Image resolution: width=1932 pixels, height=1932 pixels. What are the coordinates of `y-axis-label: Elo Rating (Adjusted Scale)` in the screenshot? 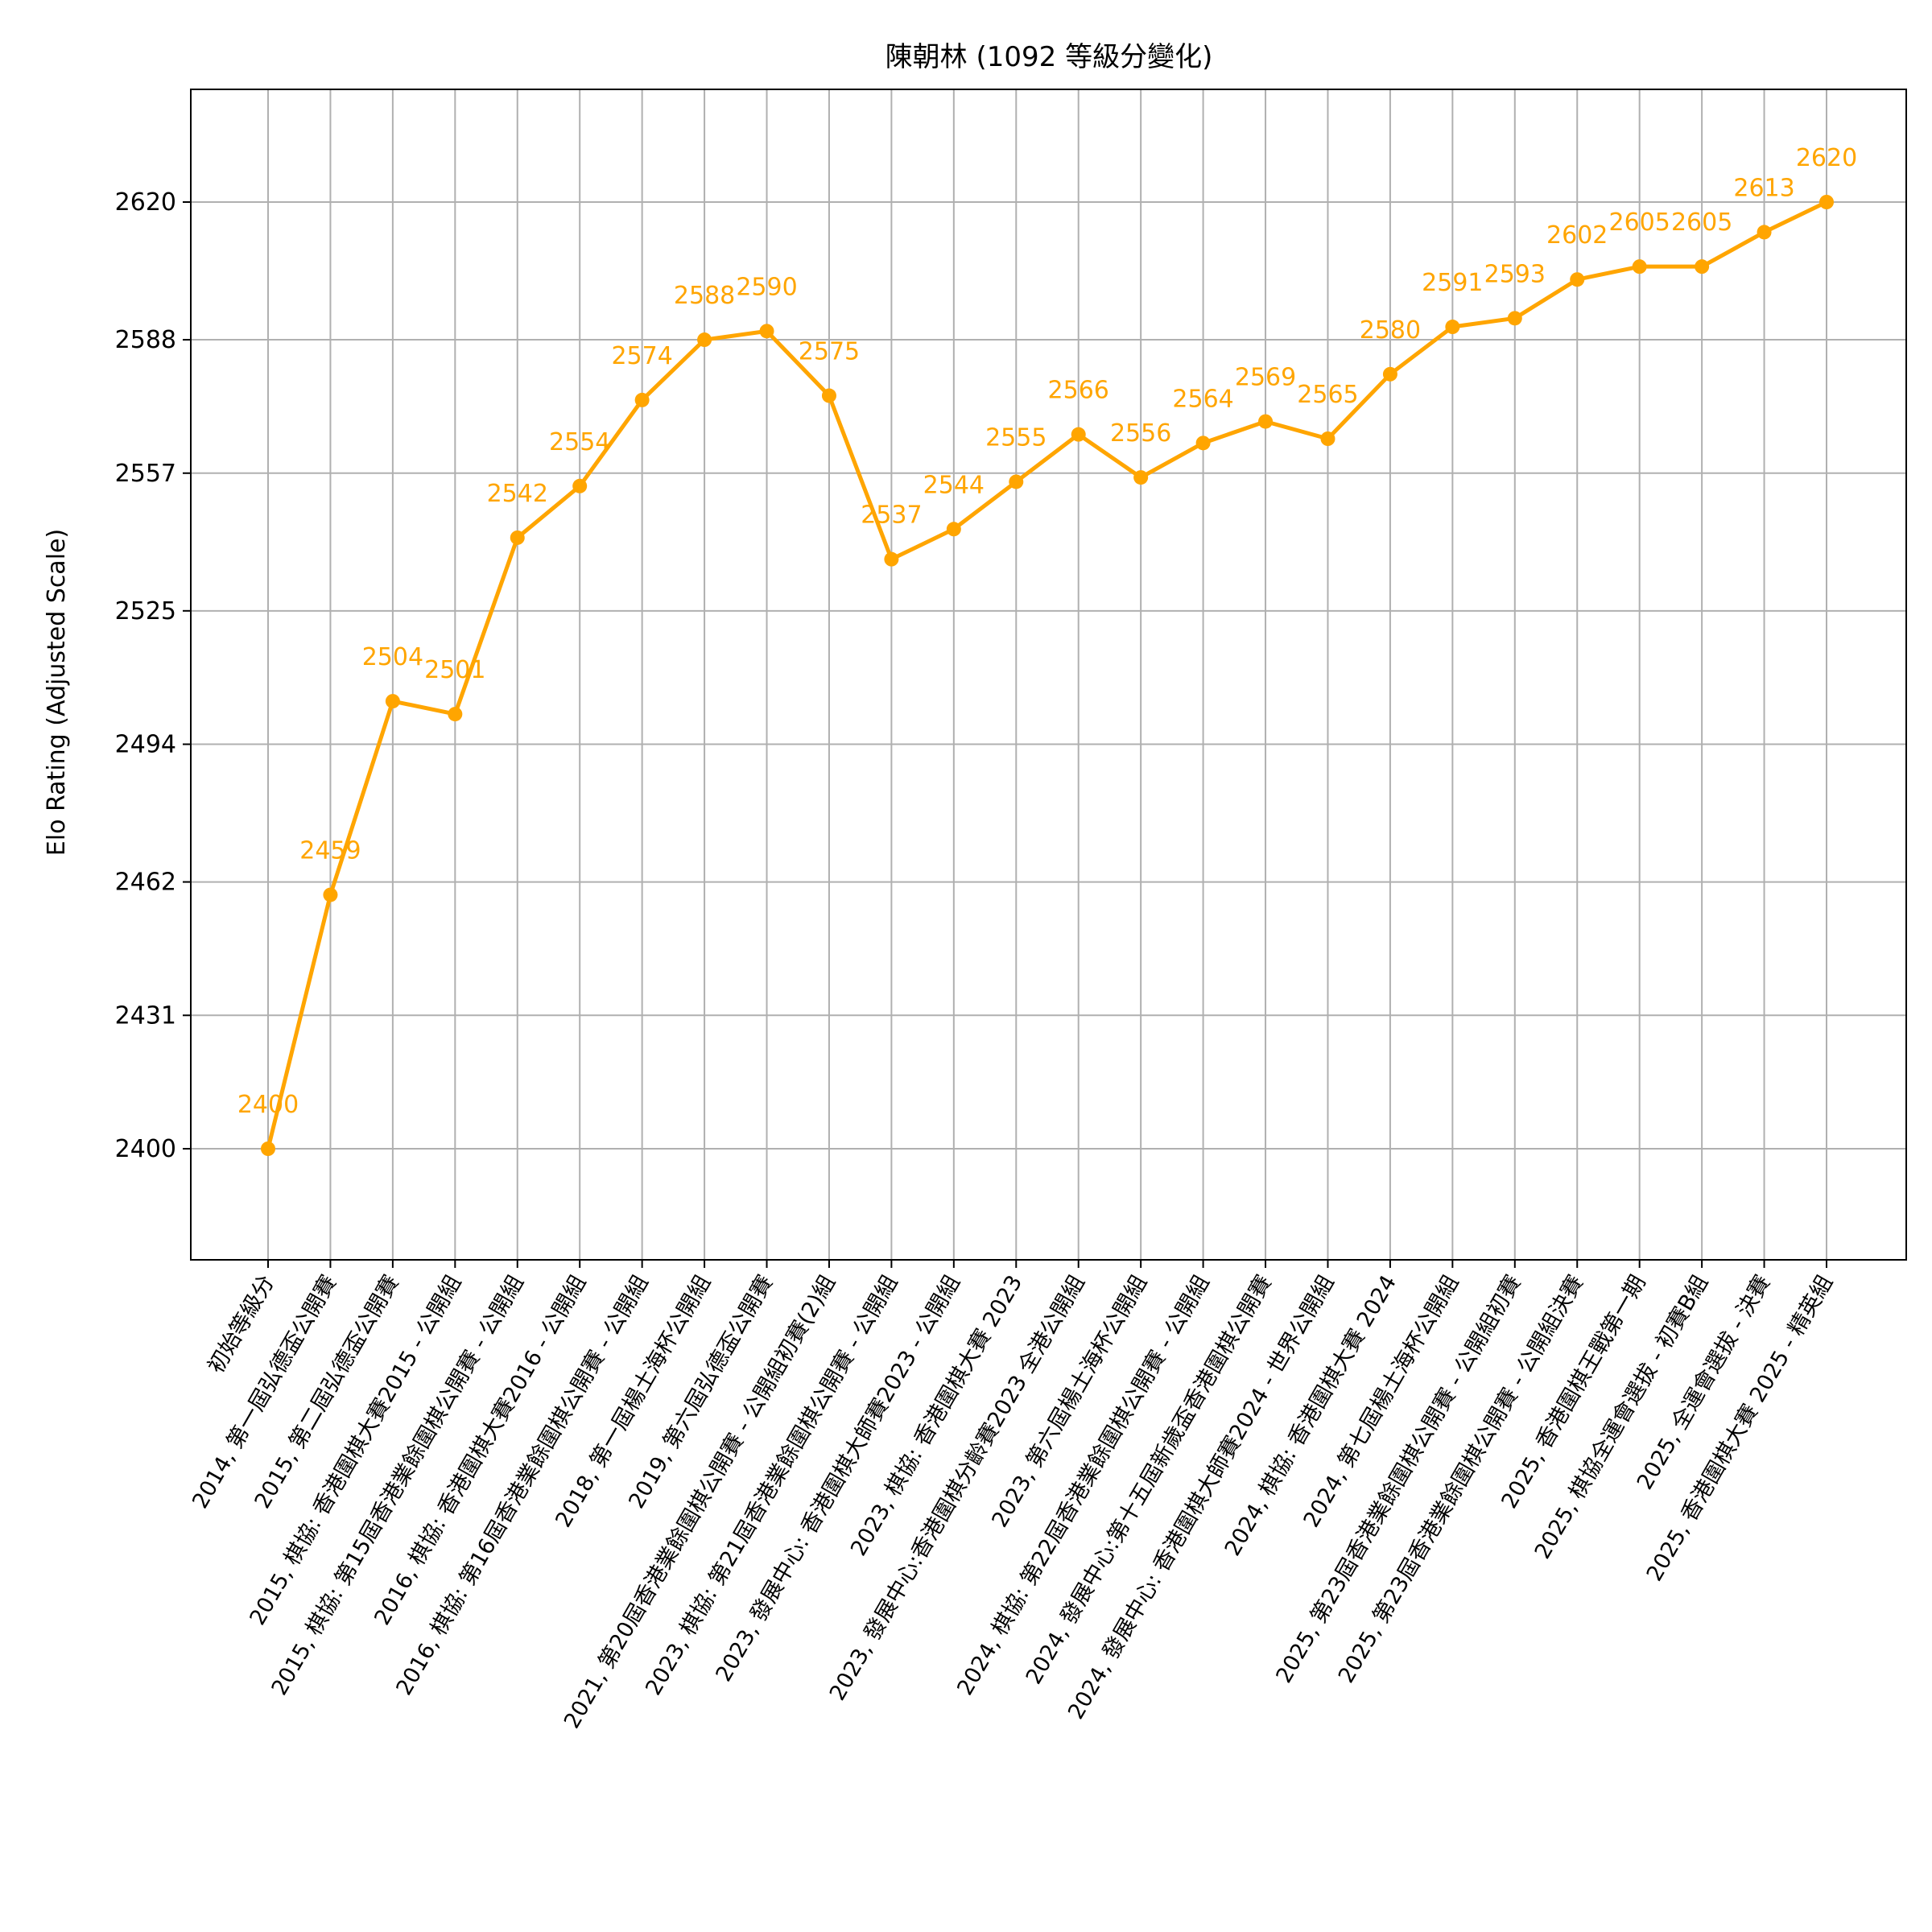 It's located at (57, 692).